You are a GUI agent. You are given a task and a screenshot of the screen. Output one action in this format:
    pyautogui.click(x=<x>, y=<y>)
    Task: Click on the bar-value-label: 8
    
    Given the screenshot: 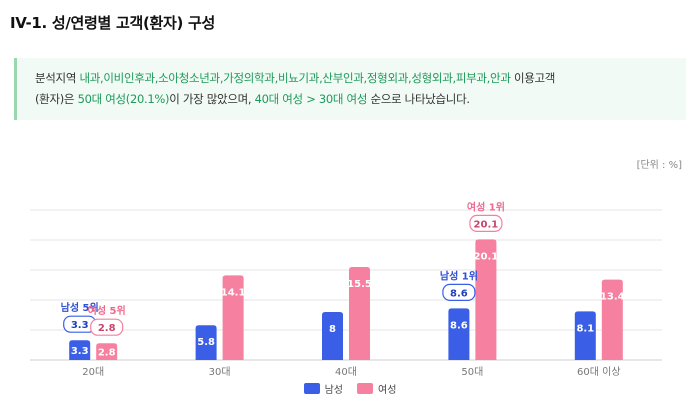 What is the action you would take?
    pyautogui.click(x=332, y=329)
    